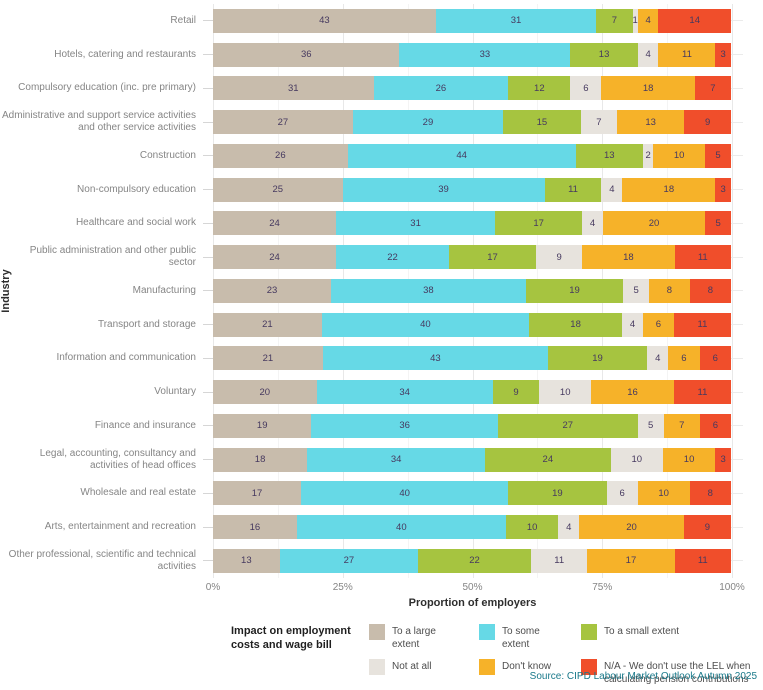 The height and width of the screenshot is (690, 763). What do you see at coordinates (472, 20) in the screenshot?
I see `bar-track: 43 31 7 1 4 14` at bounding box center [472, 20].